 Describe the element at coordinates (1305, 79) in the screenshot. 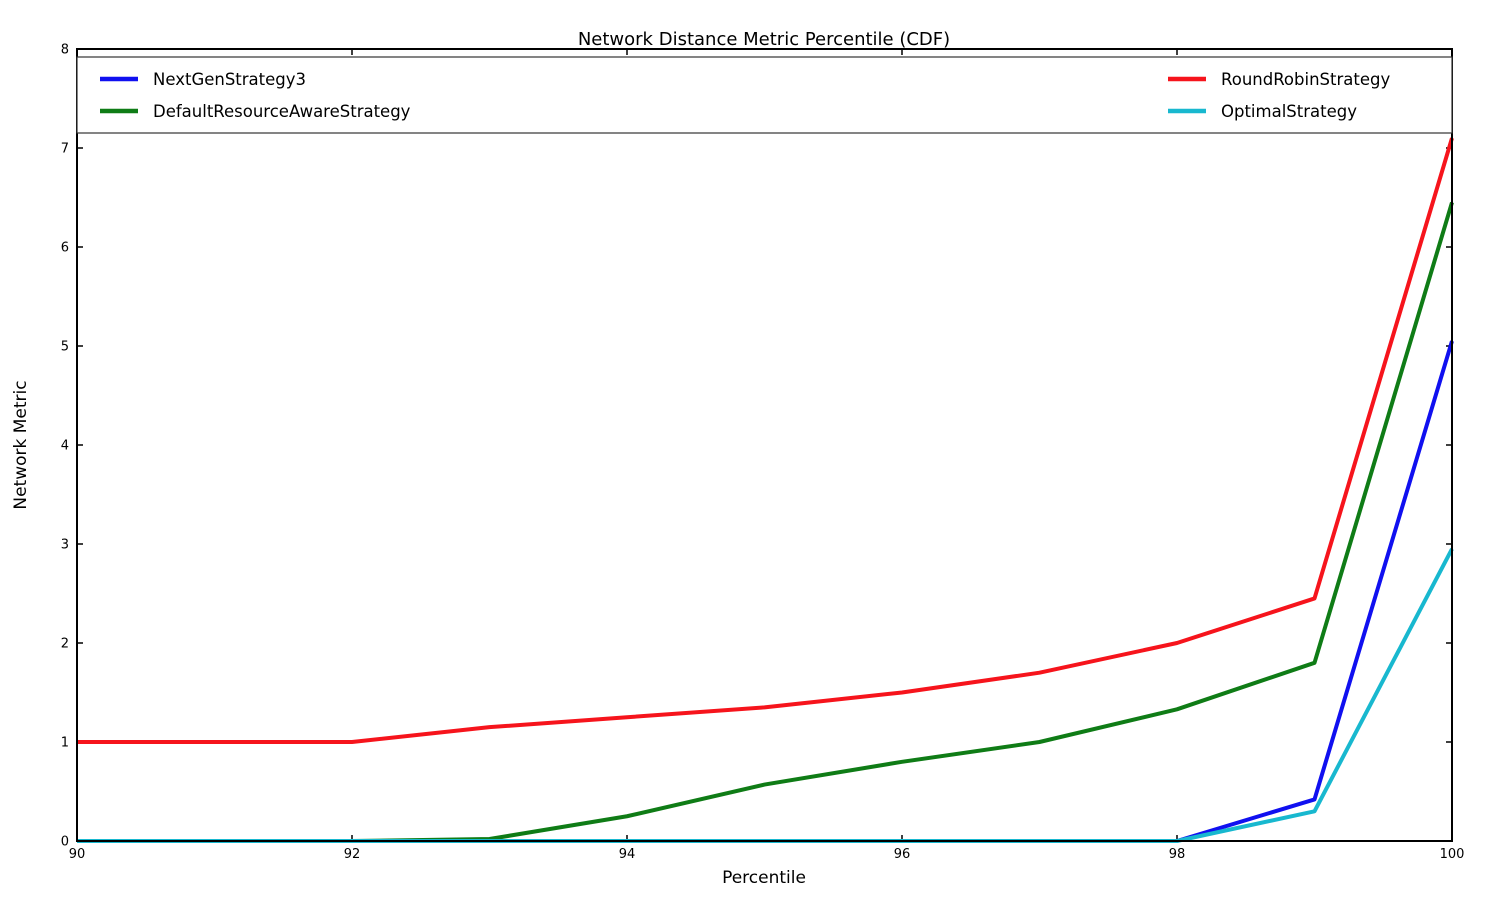

I see `legend-label: RoundRobinStrategy` at that location.